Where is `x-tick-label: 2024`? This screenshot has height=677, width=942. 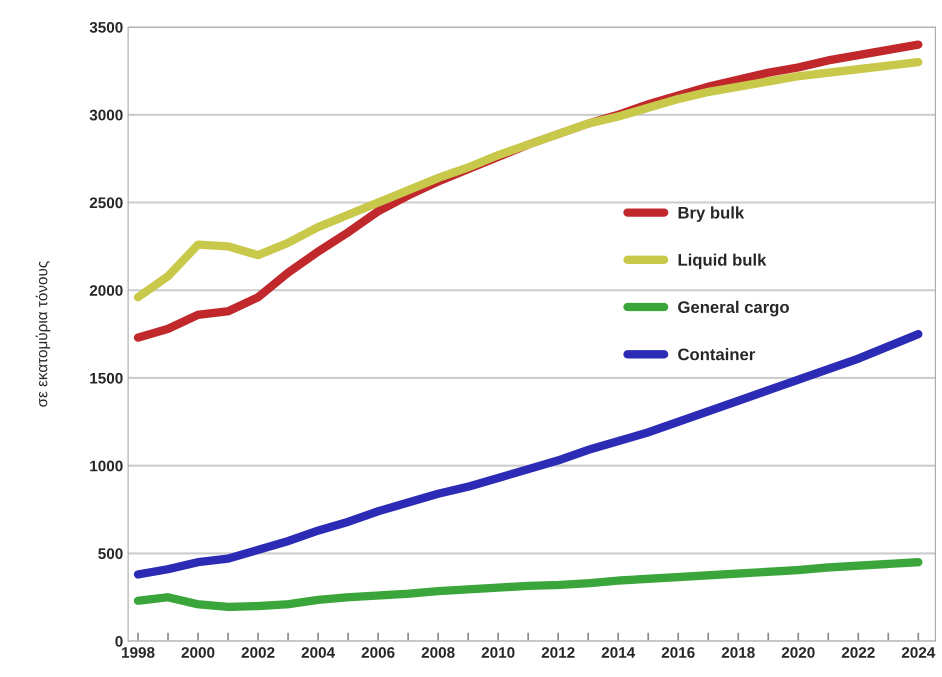 x-tick-label: 2024 is located at coordinates (919, 652).